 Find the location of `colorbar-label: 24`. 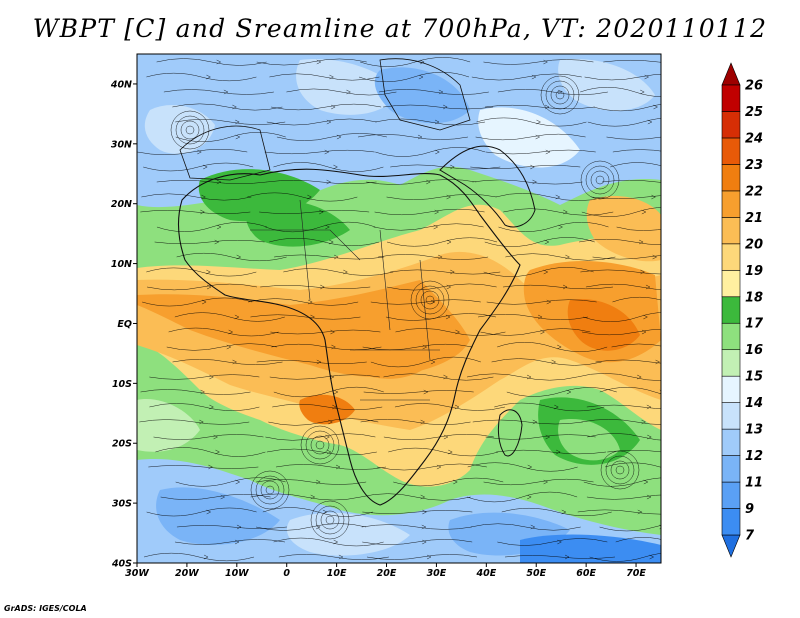

colorbar-label: 24 is located at coordinates (754, 138).